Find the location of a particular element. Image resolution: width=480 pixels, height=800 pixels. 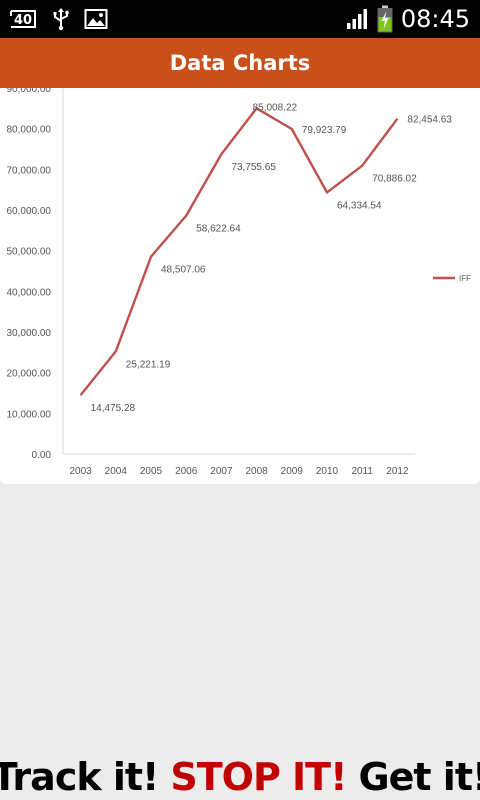

x-axis-ticks: 2003 2004 2005 2006 2007 2008 2009 2010 2011 2012 is located at coordinates (238, 471).